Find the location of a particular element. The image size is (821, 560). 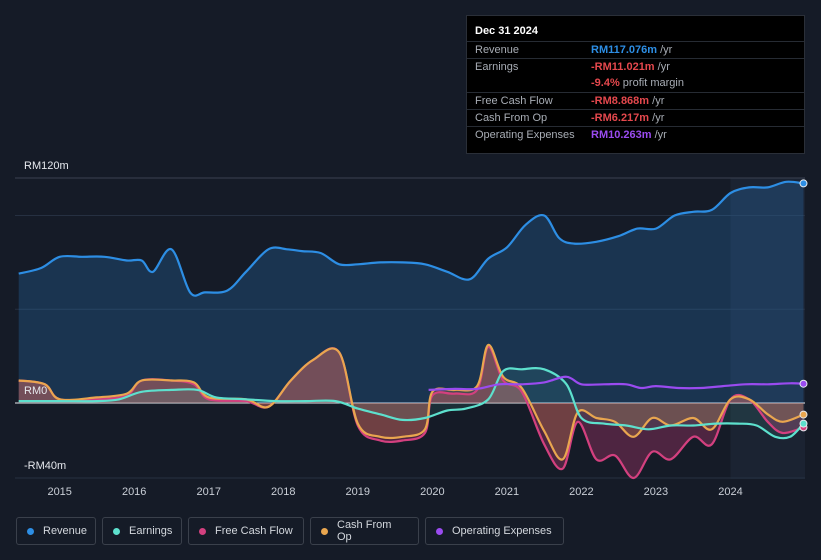

x-tick-label: 2021 is located at coordinates (507, 492).